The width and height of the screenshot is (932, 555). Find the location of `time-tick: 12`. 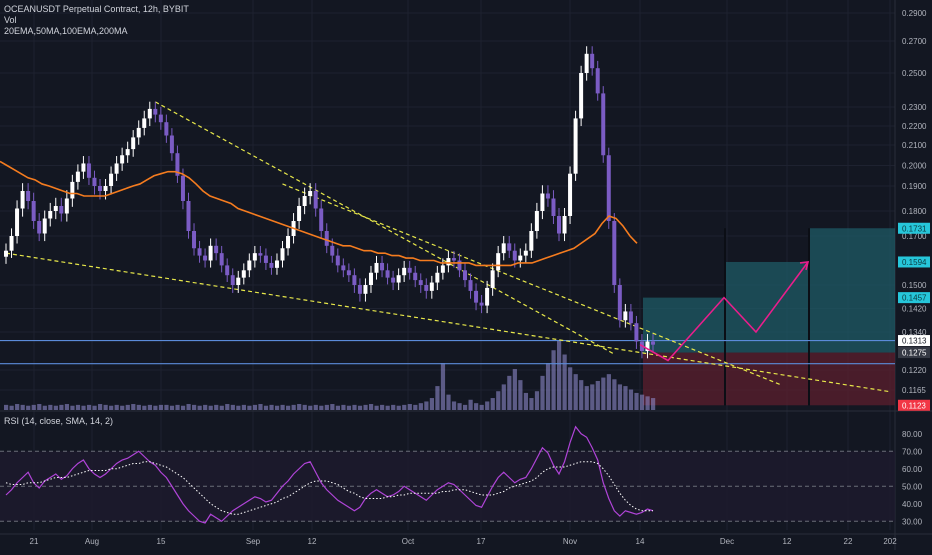

time-tick: 12 is located at coordinates (312, 541).